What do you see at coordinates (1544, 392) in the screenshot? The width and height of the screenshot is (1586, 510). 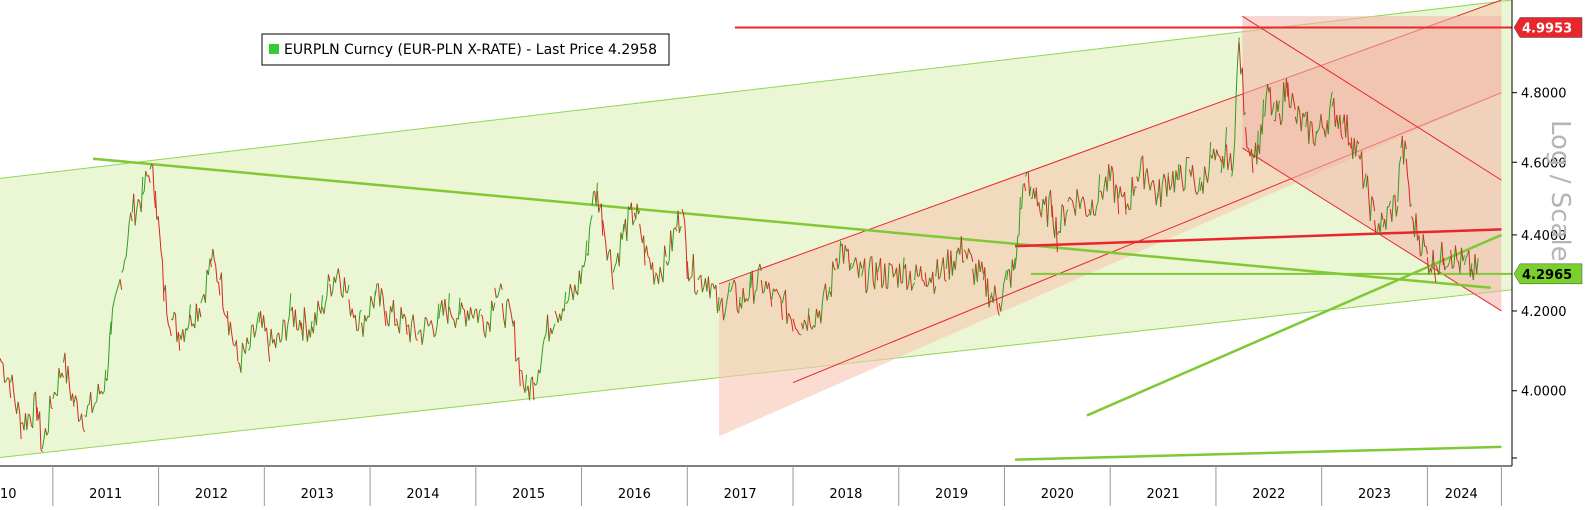 I see `y-tick-label: 4.0000` at bounding box center [1544, 392].